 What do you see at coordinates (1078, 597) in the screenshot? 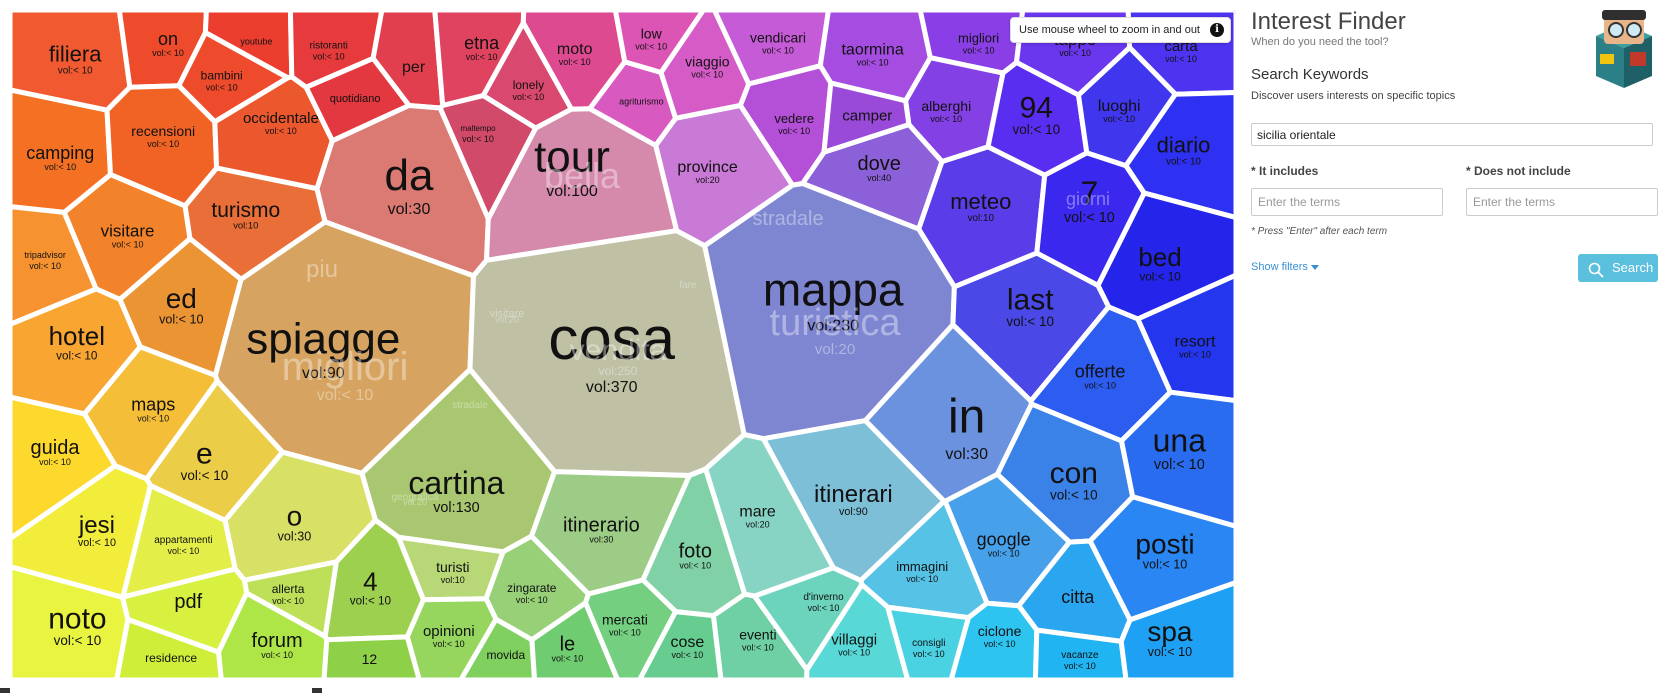
I see `cell-keyword: citta` at bounding box center [1078, 597].